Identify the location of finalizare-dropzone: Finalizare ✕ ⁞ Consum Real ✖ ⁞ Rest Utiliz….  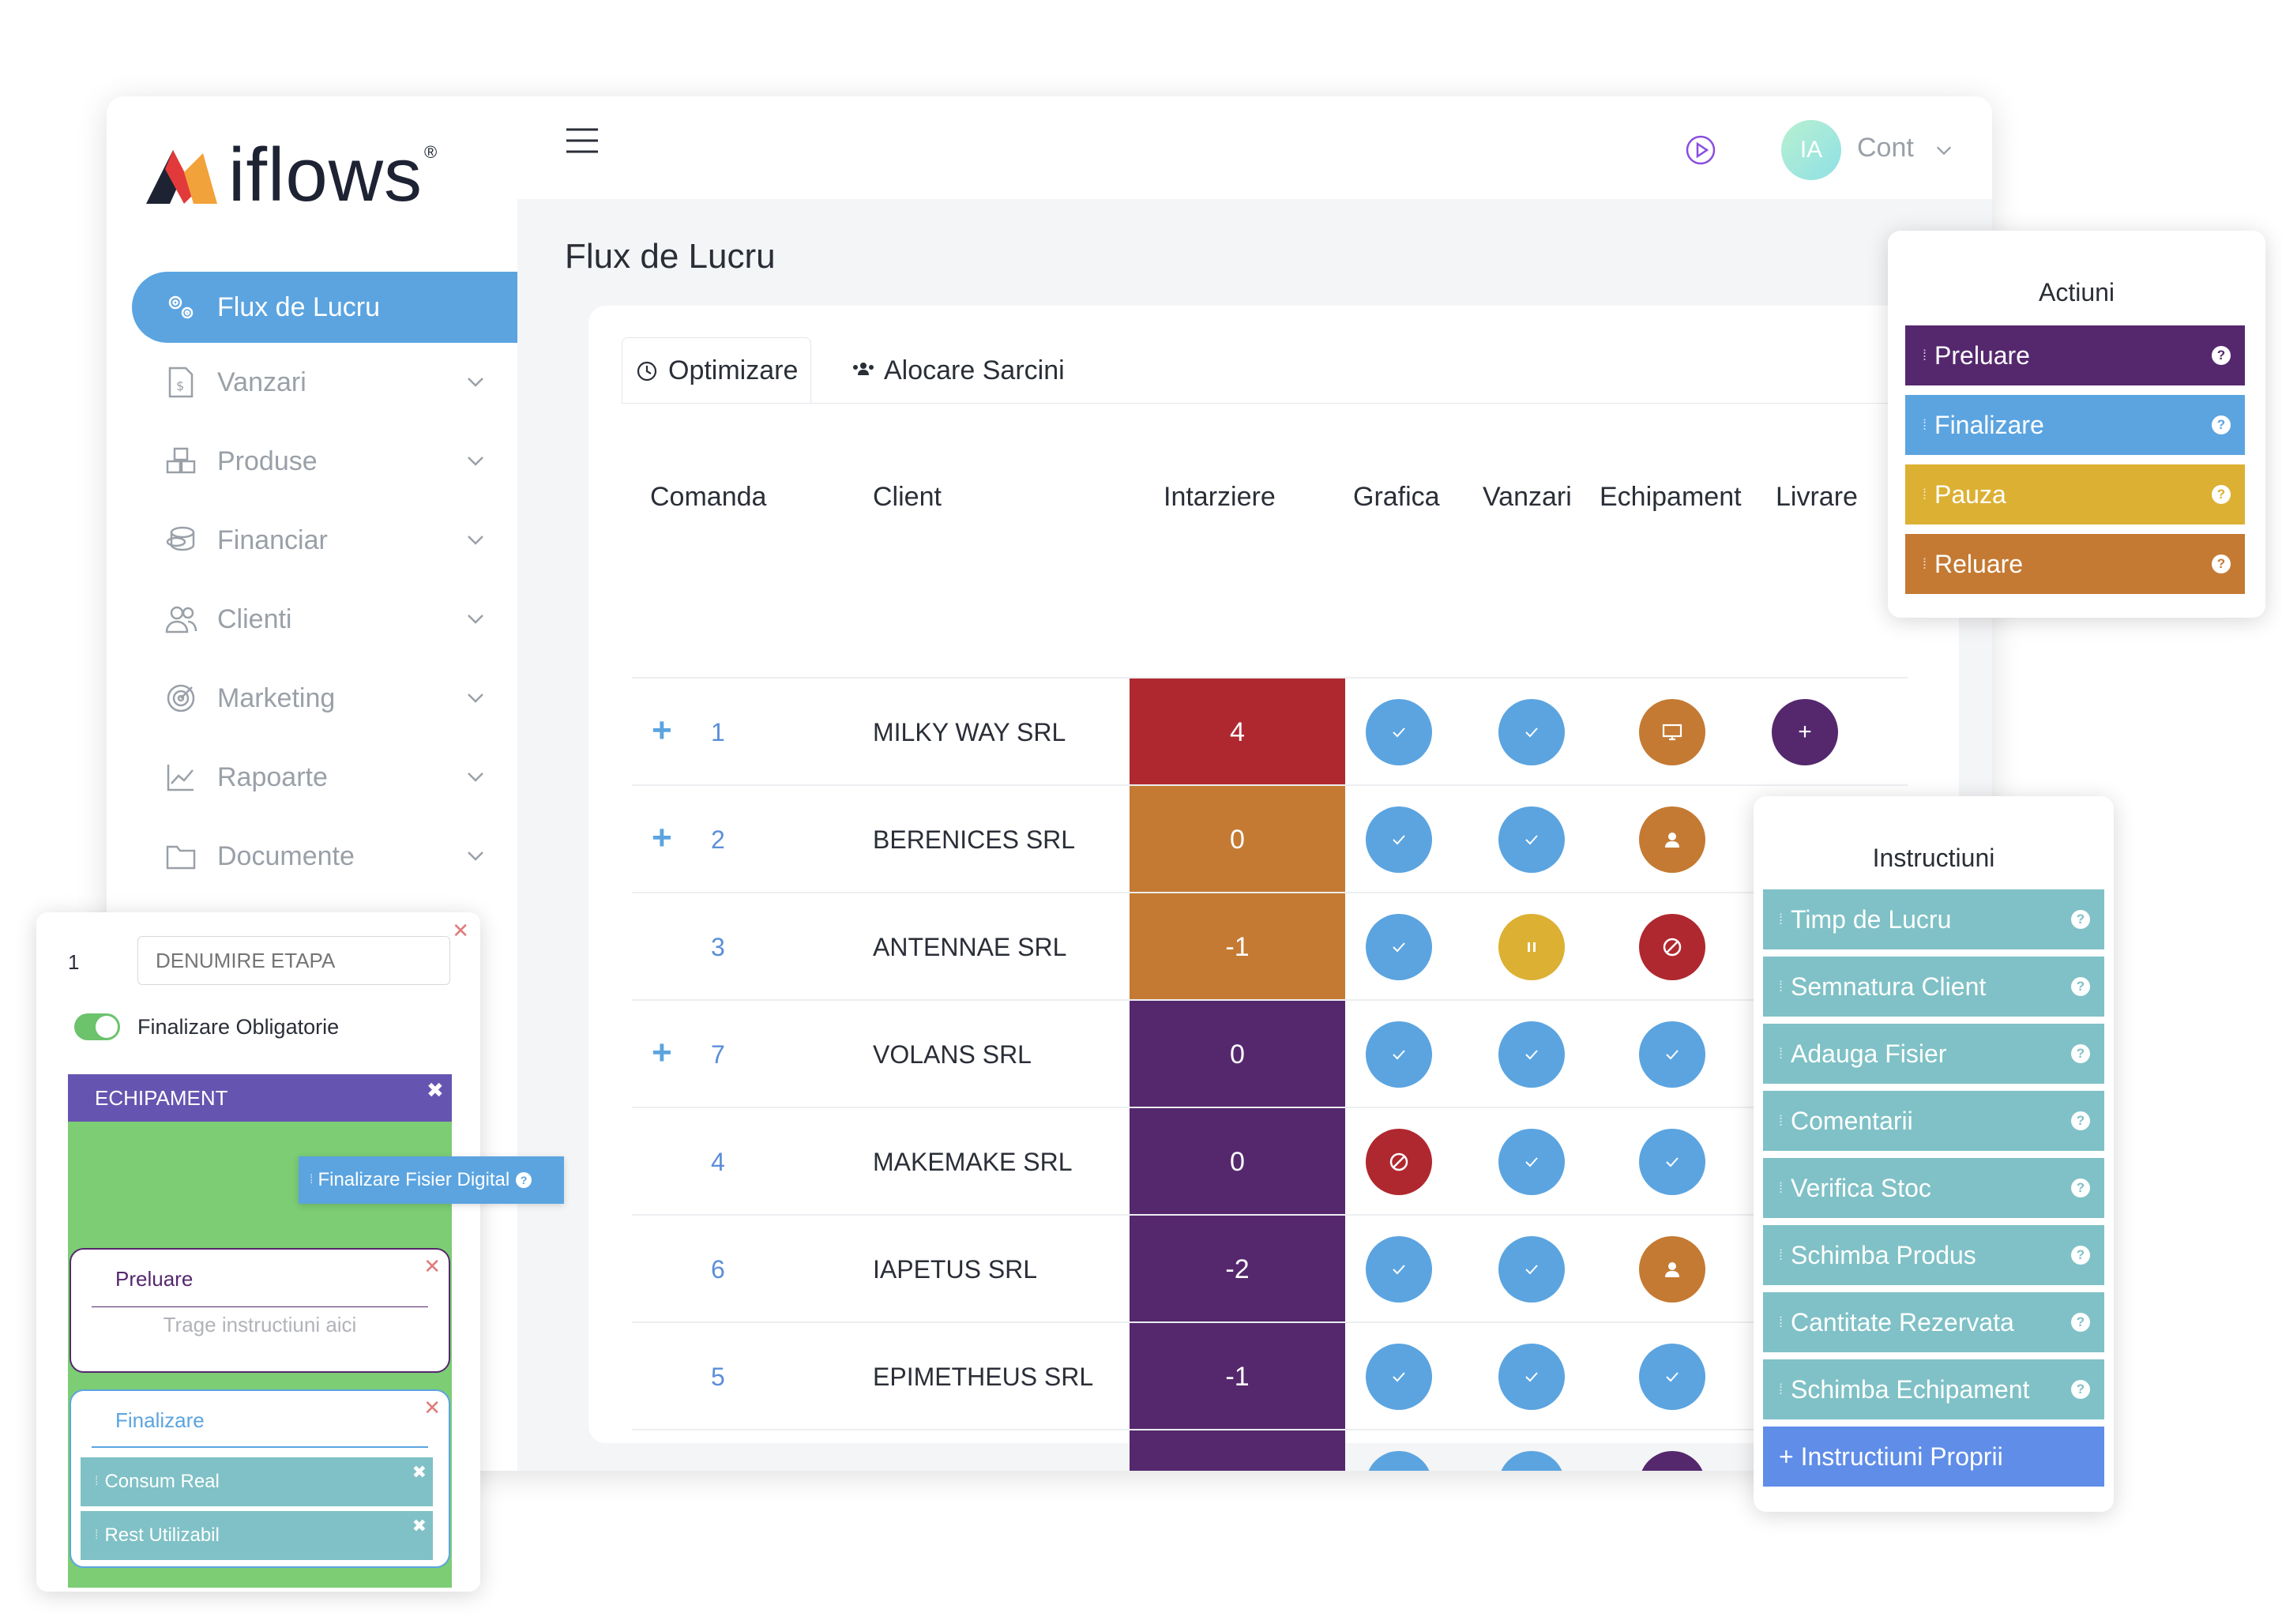
(260, 1478).